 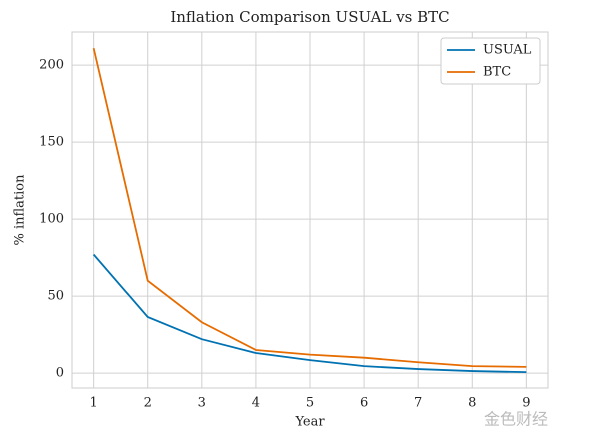 I want to click on x-tick-label: 5, so click(x=310, y=403).